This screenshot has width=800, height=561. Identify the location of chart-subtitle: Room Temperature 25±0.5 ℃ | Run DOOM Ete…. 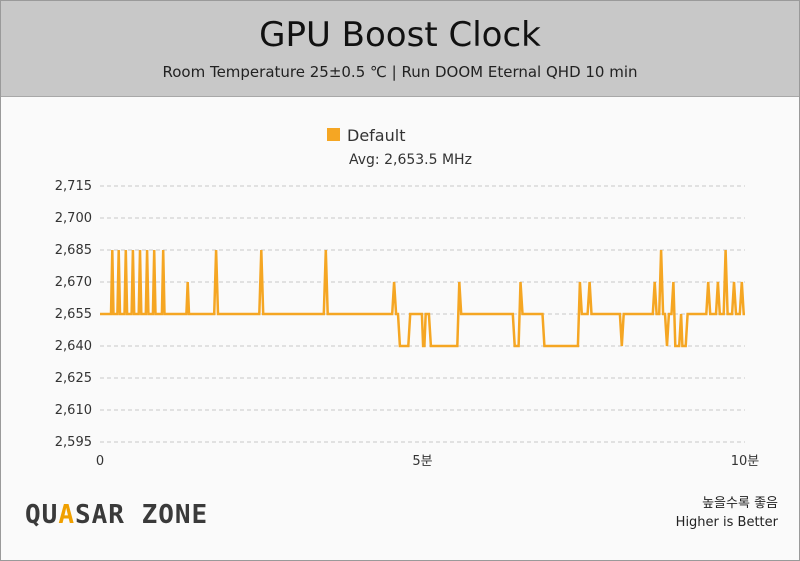
(400, 72).